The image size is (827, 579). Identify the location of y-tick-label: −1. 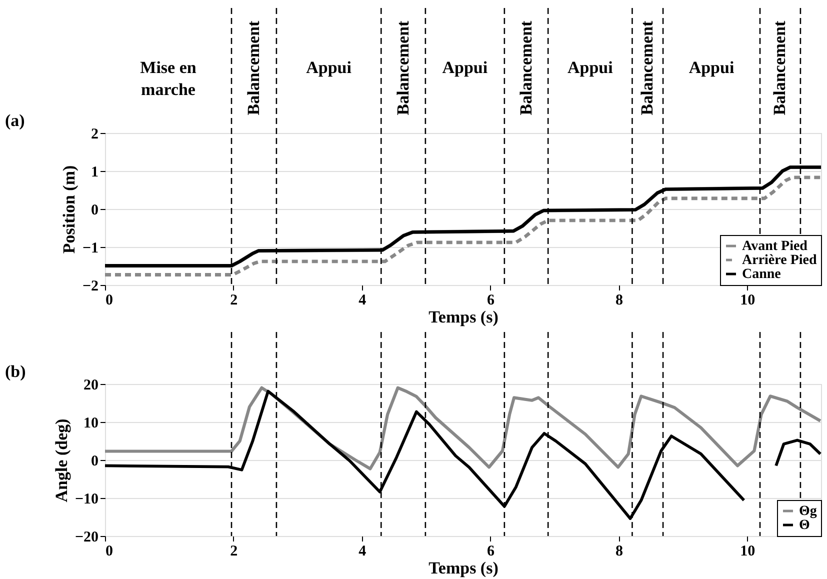
(90, 248).